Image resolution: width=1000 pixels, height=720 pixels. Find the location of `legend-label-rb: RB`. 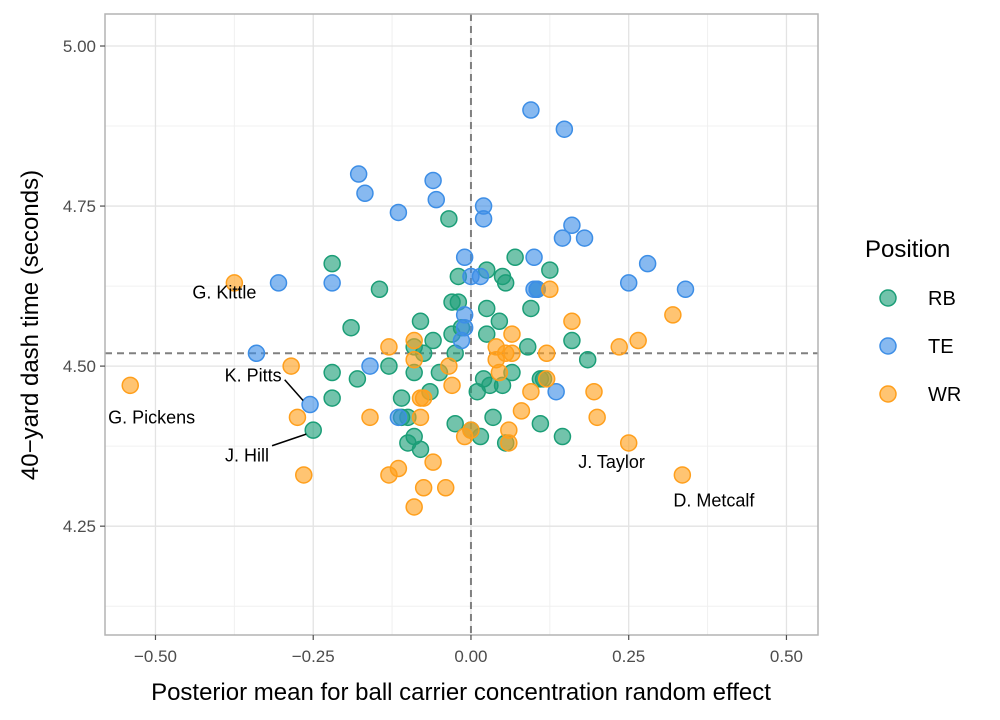

legend-label-rb: RB is located at coordinates (942, 299).